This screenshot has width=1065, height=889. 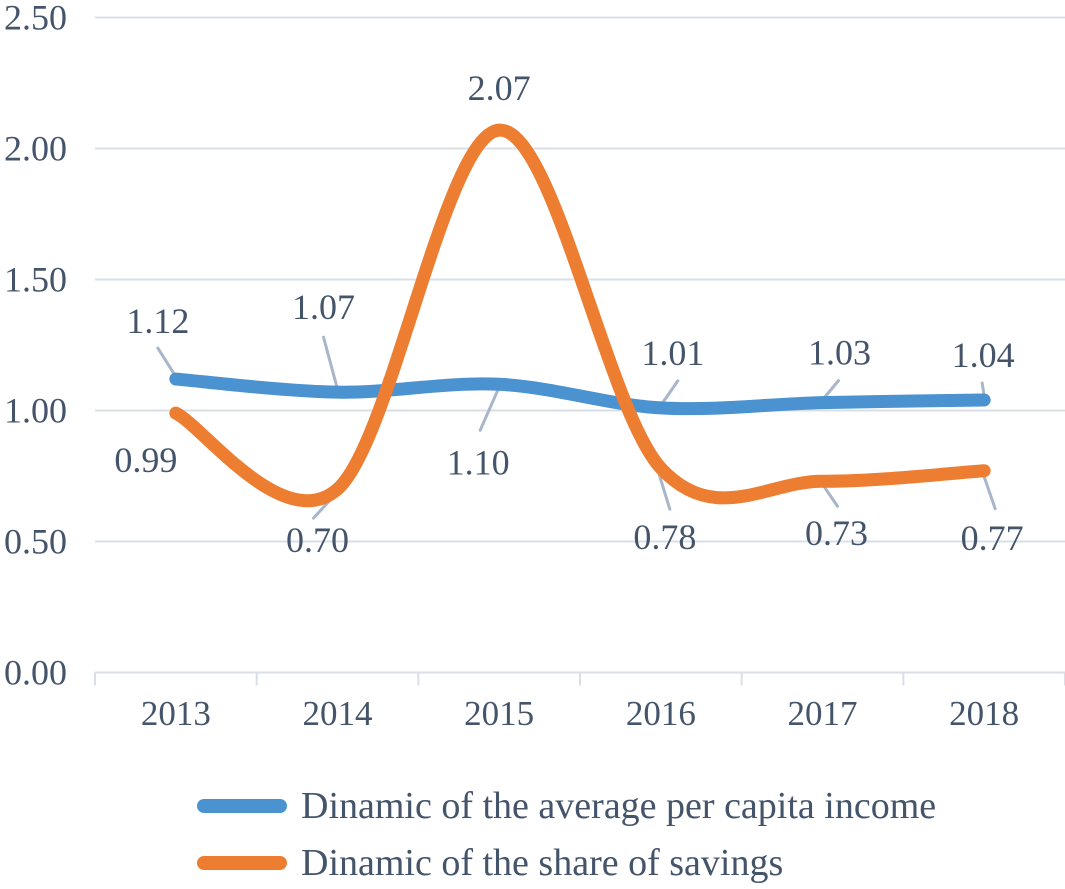 What do you see at coordinates (157, 321) in the screenshot?
I see `data-label: 1.12` at bounding box center [157, 321].